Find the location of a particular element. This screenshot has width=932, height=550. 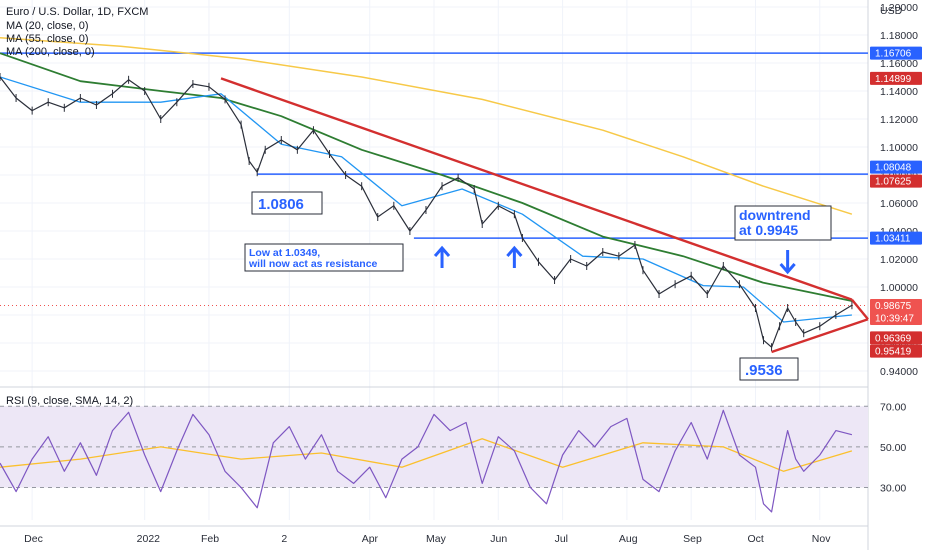

triangle-apex is located at coordinates (859, 309).